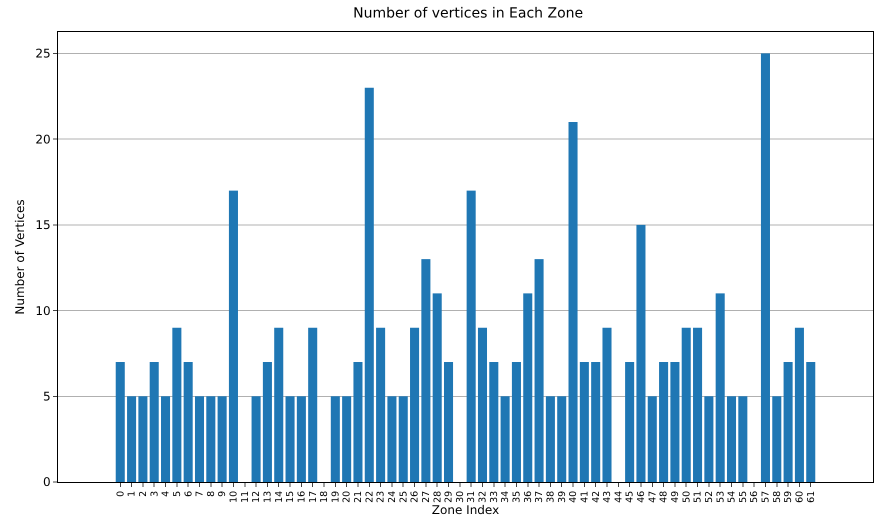  I want to click on x-tick-label: 53, so click(720, 496).